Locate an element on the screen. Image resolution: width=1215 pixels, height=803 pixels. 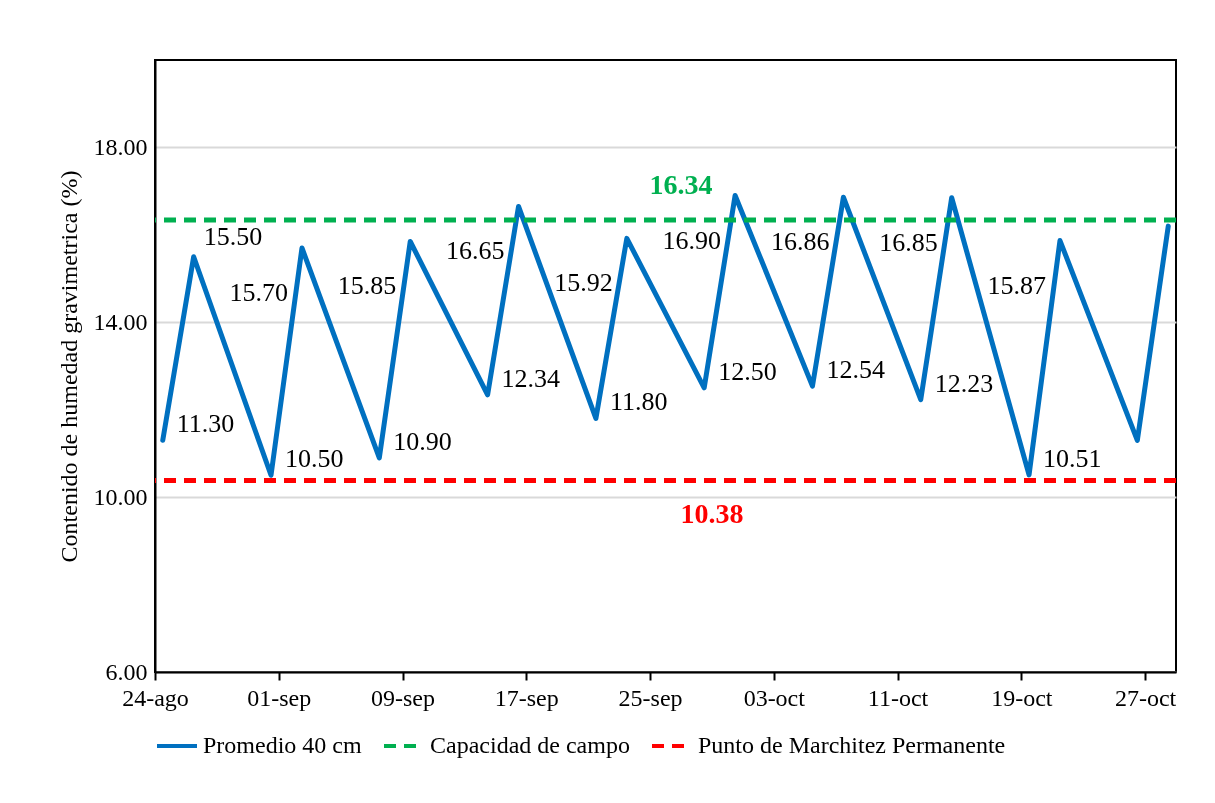
y-tick-label: 14.00 is located at coordinates (120, 321).